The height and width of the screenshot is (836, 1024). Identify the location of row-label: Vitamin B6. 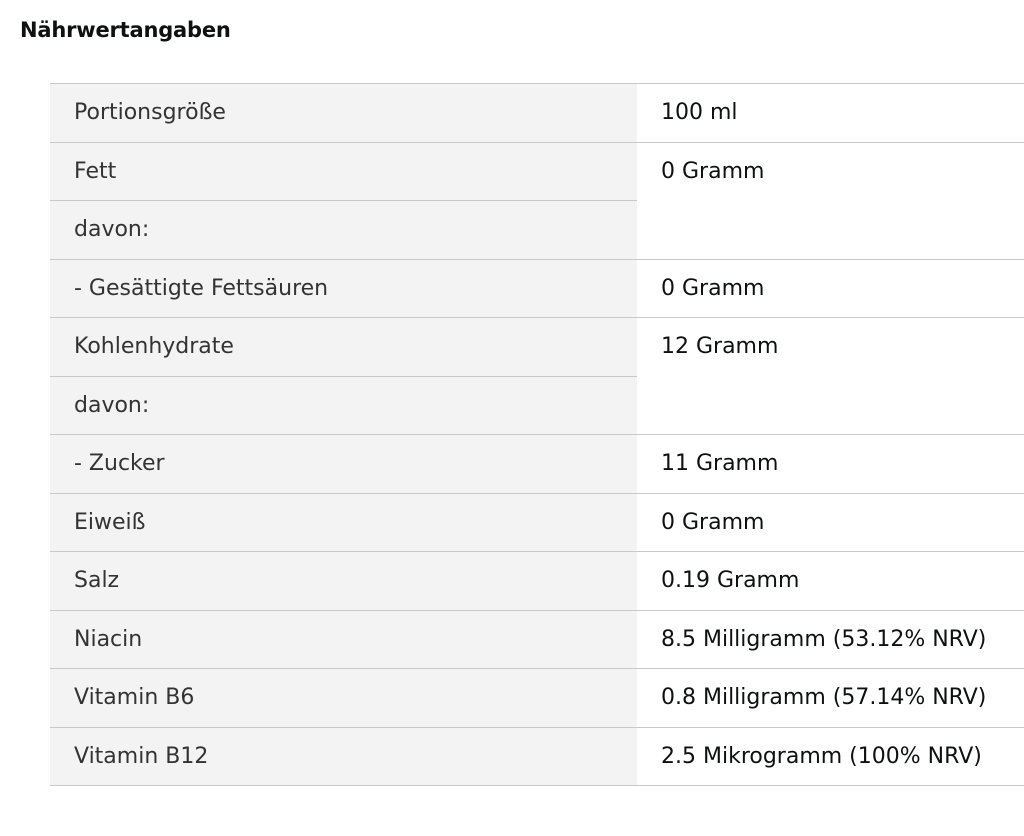
(343, 698).